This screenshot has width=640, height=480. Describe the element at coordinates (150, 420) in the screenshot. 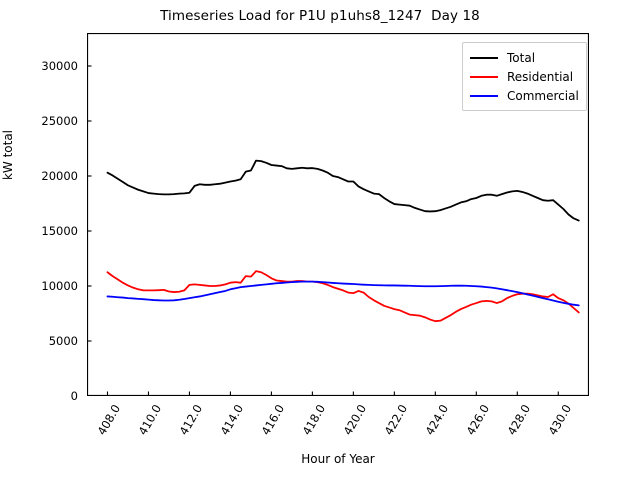

I see `x-tick-label: 410.0` at that location.